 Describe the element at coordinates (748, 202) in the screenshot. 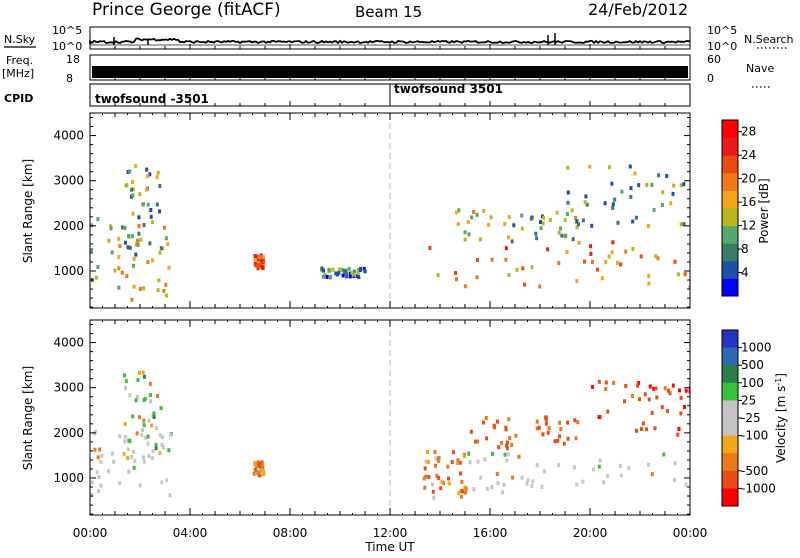

I see `power-colorbar-tick-label: 16` at that location.